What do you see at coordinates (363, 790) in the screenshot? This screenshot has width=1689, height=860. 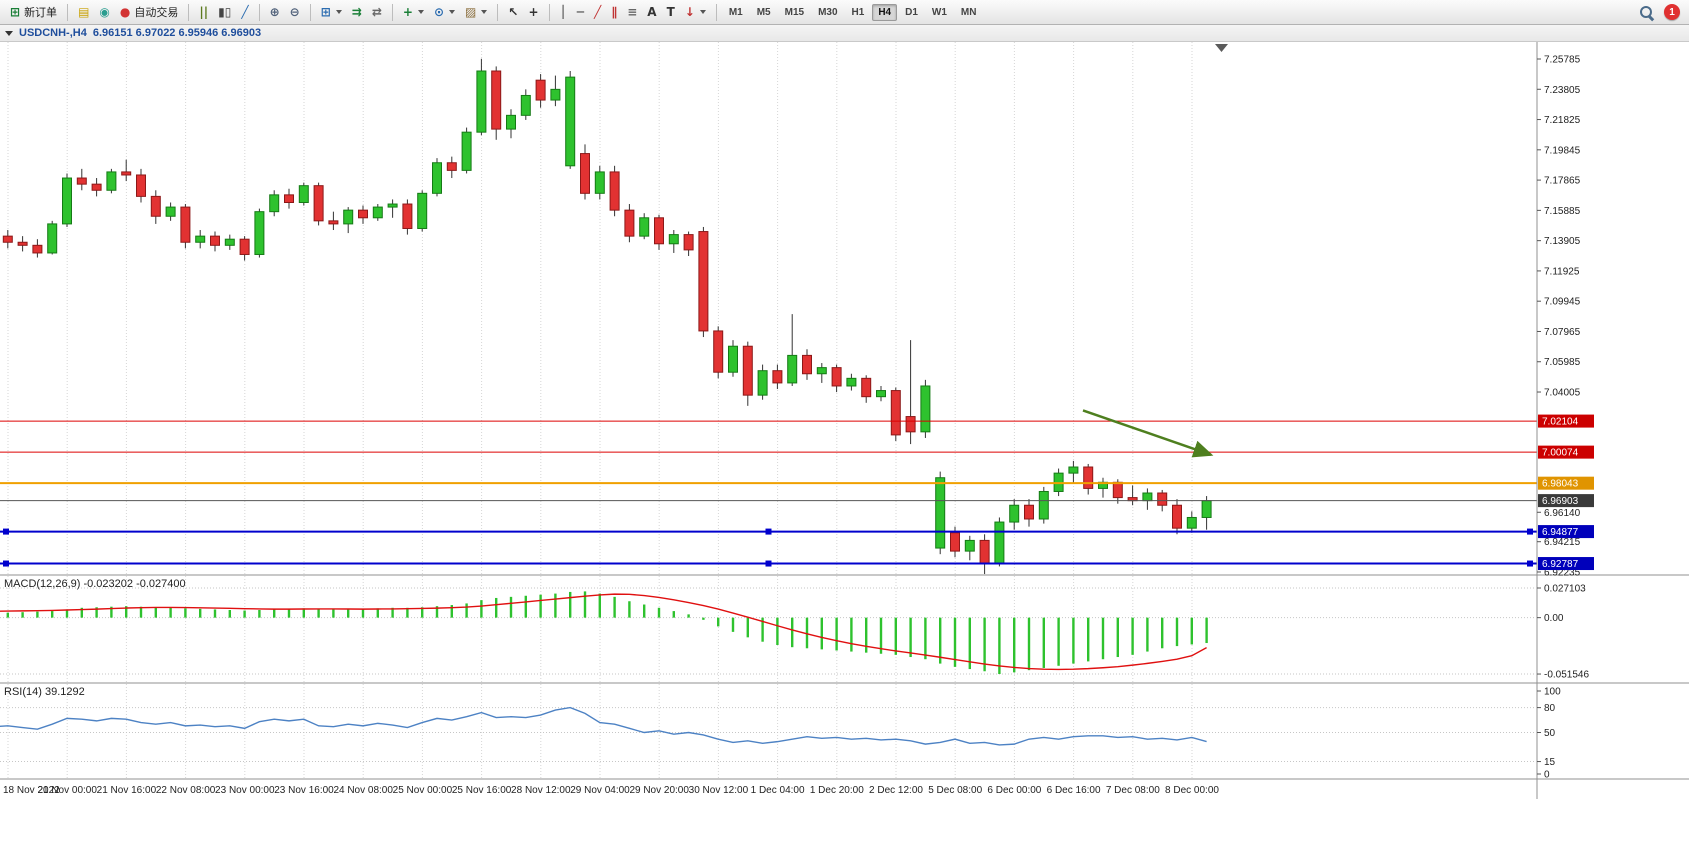 I see `time-tick-label: 24 Nov 08:00` at bounding box center [363, 790].